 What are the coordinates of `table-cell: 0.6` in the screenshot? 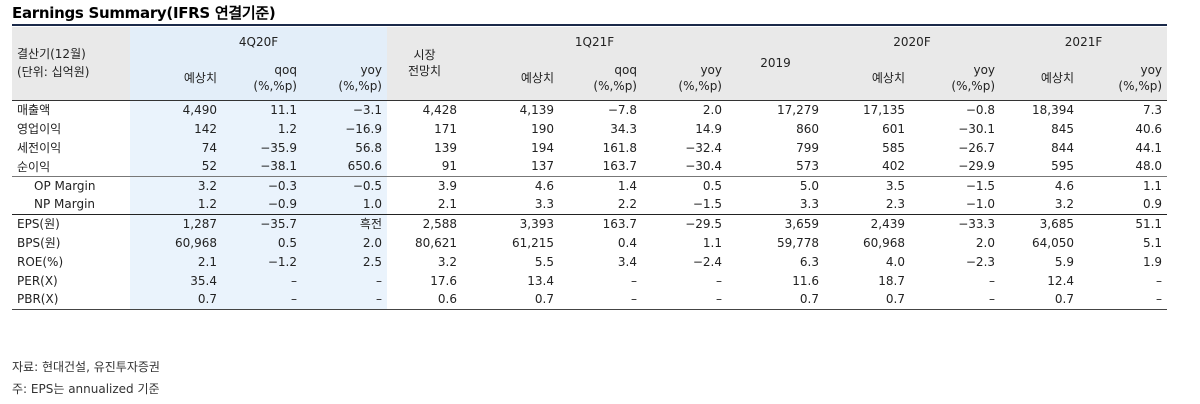 It's located at (424, 300).